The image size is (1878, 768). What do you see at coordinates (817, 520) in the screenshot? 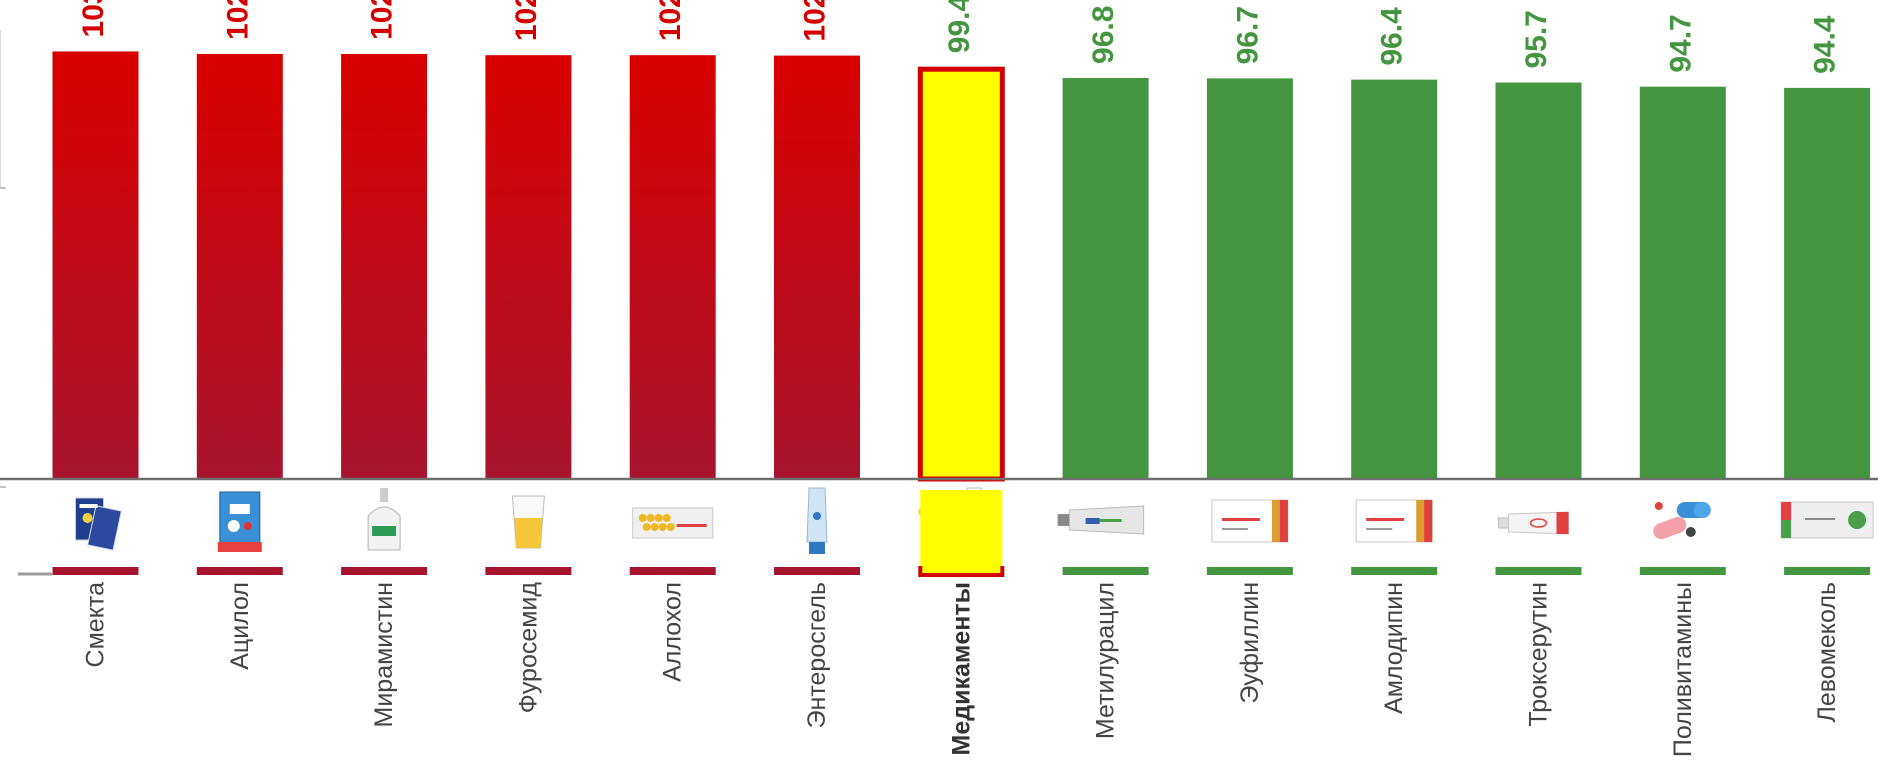
I see `tube-icon` at bounding box center [817, 520].